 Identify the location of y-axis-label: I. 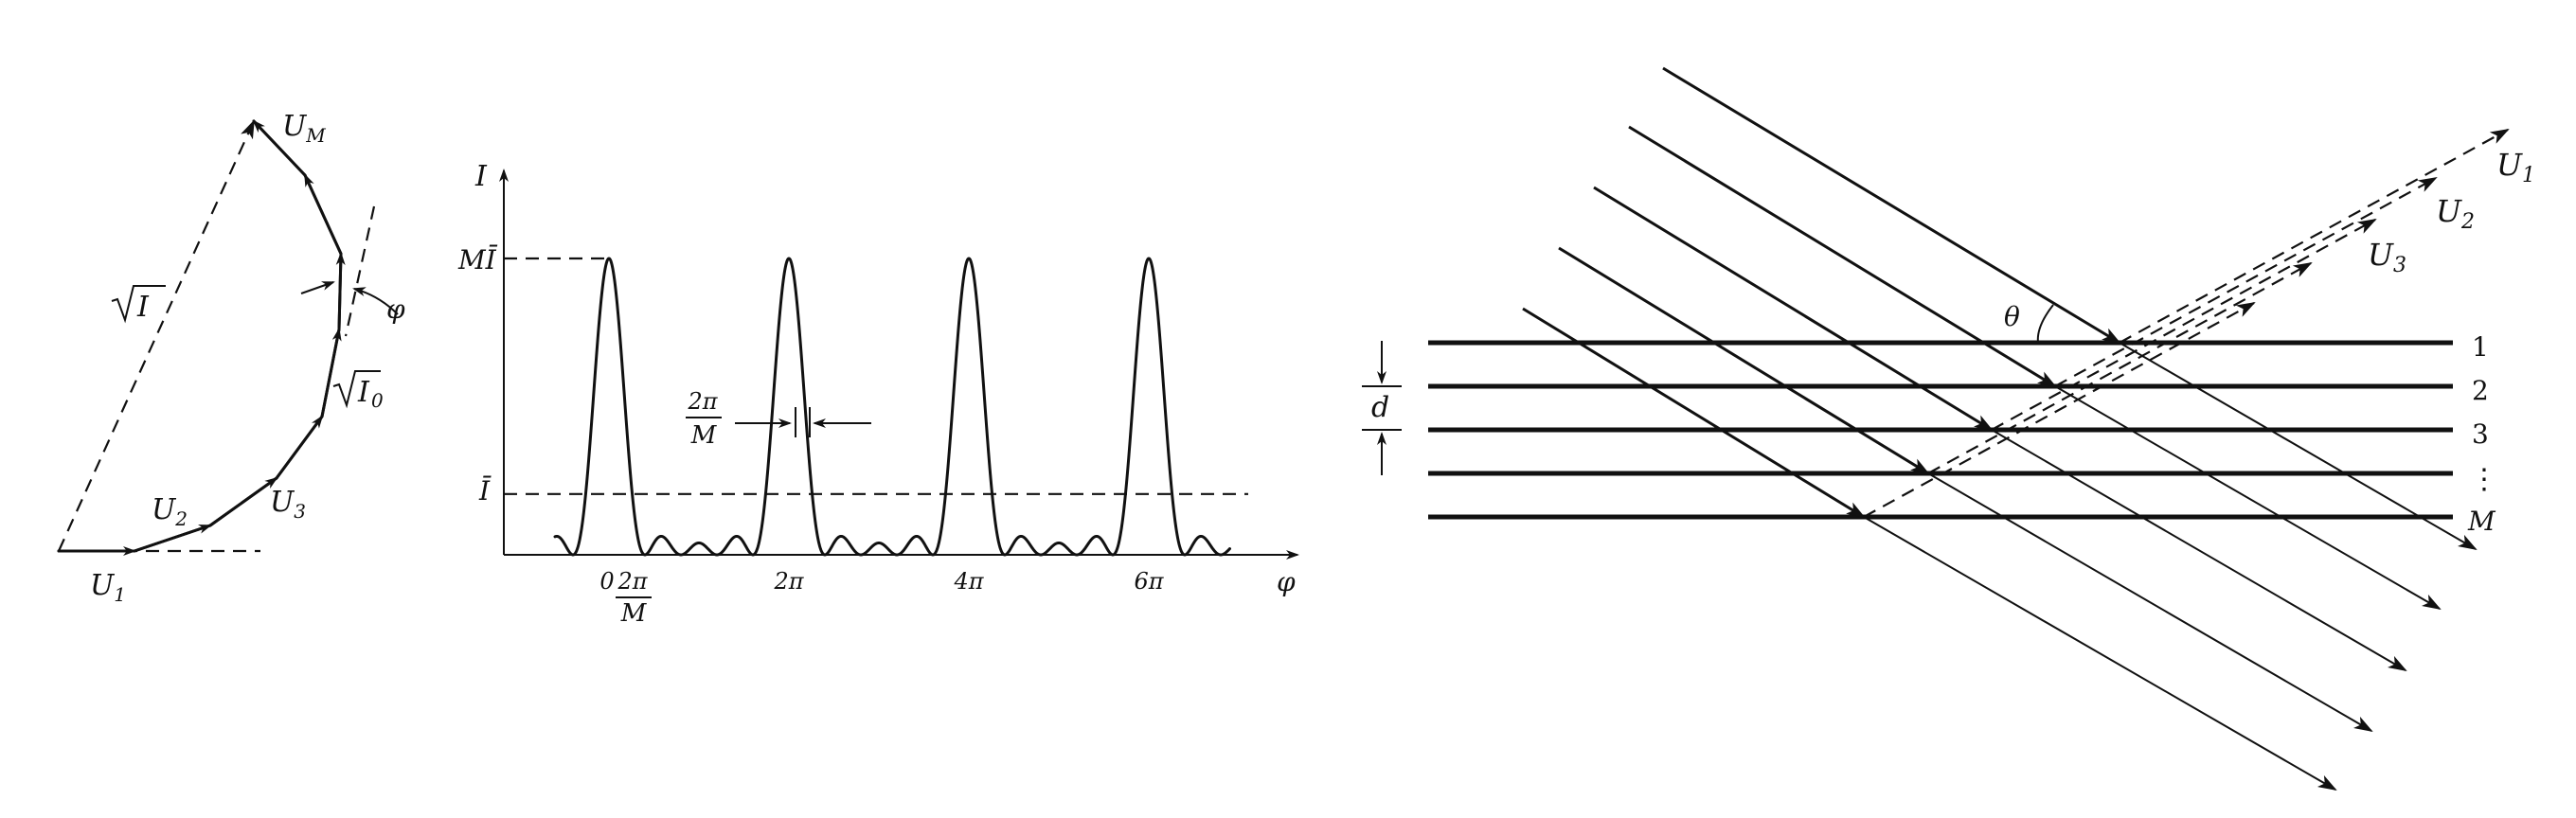
(481, 176).